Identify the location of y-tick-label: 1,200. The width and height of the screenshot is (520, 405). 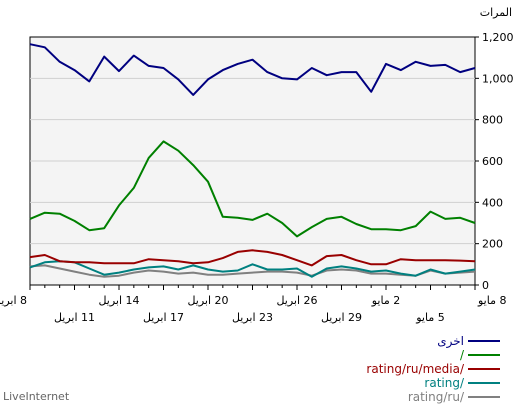
(498, 37).